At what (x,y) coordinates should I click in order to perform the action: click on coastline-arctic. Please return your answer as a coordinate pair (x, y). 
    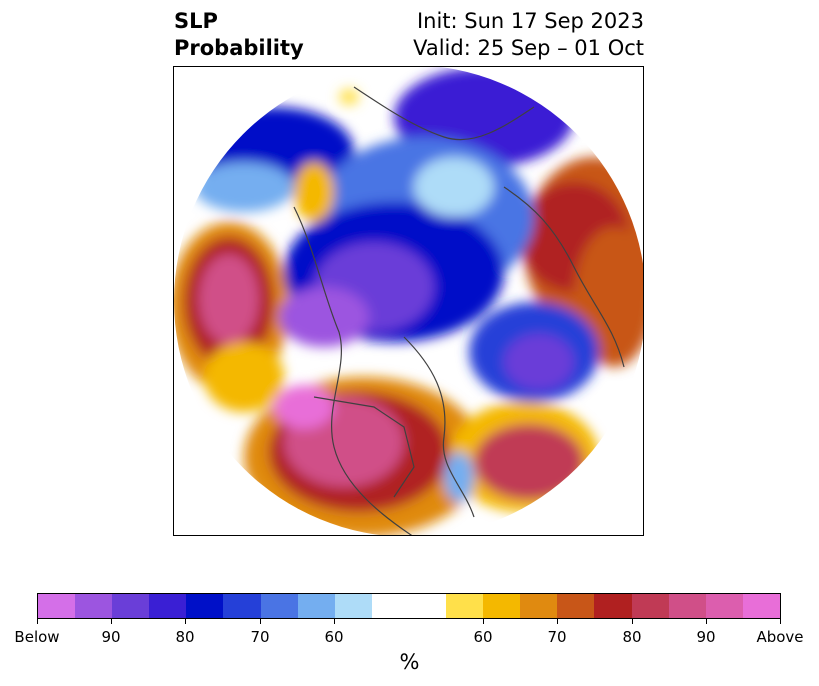
    Looking at the image, I should click on (444, 113).